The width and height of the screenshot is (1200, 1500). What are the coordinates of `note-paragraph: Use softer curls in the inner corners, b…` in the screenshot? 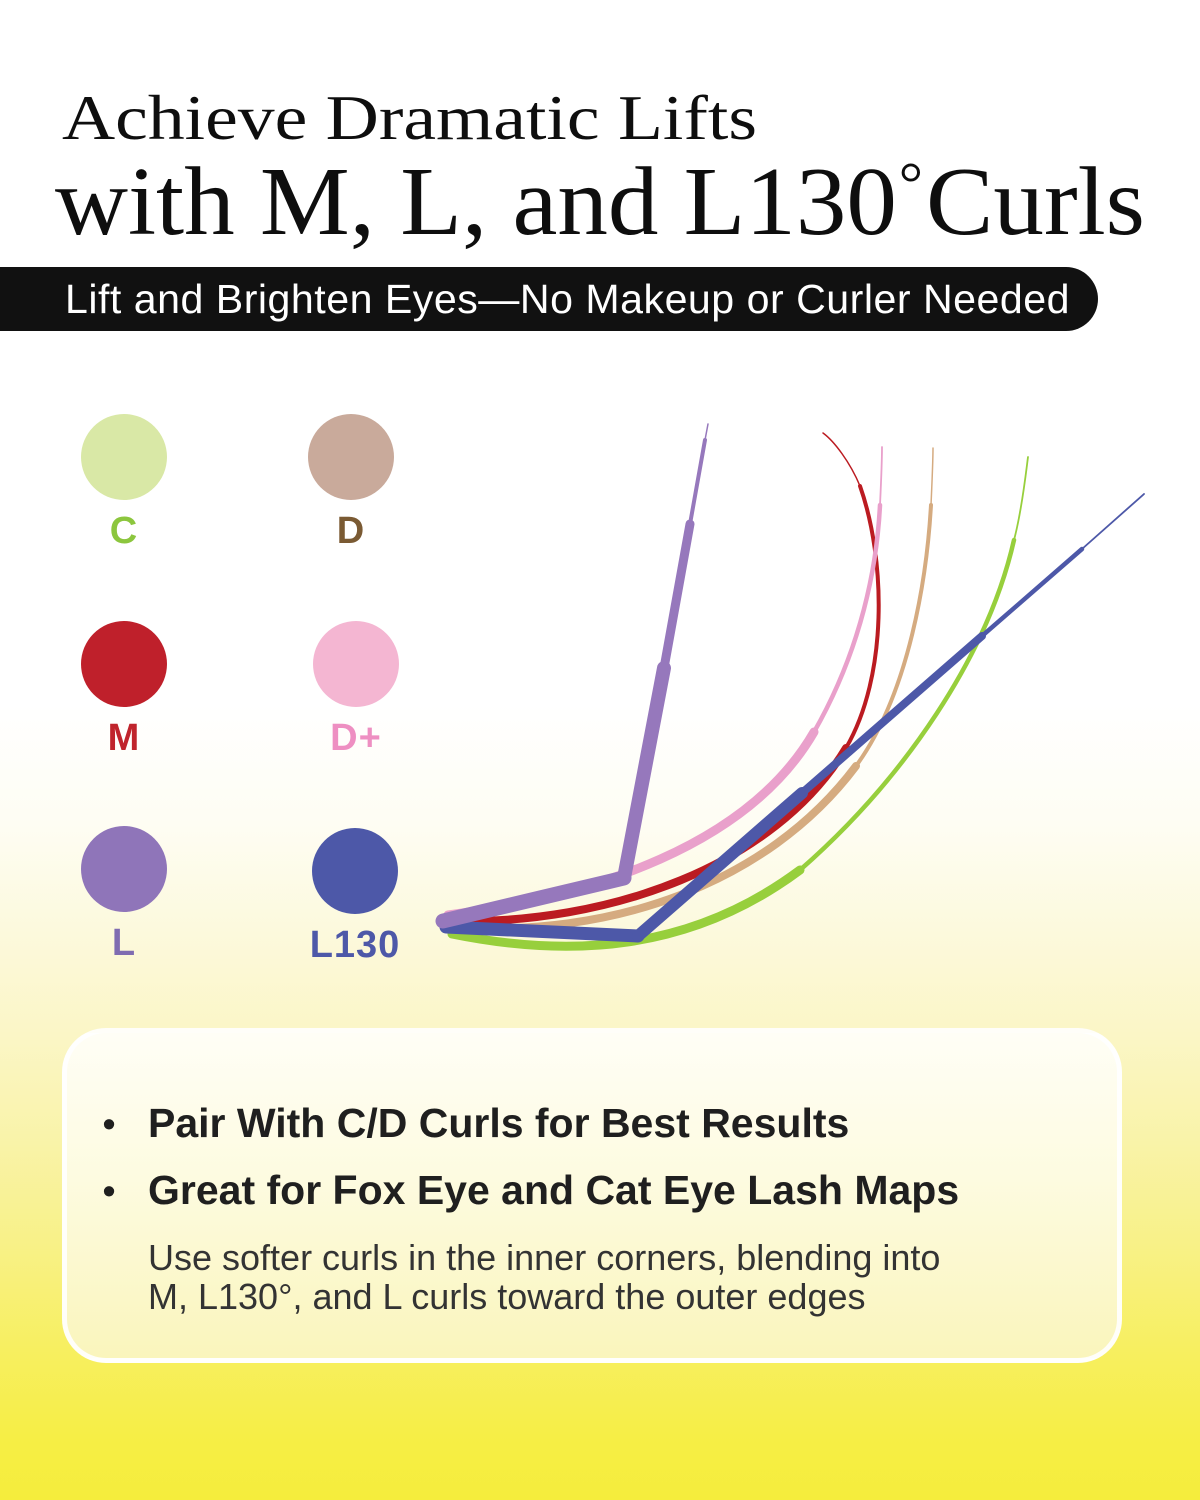 It's located at (617, 1277).